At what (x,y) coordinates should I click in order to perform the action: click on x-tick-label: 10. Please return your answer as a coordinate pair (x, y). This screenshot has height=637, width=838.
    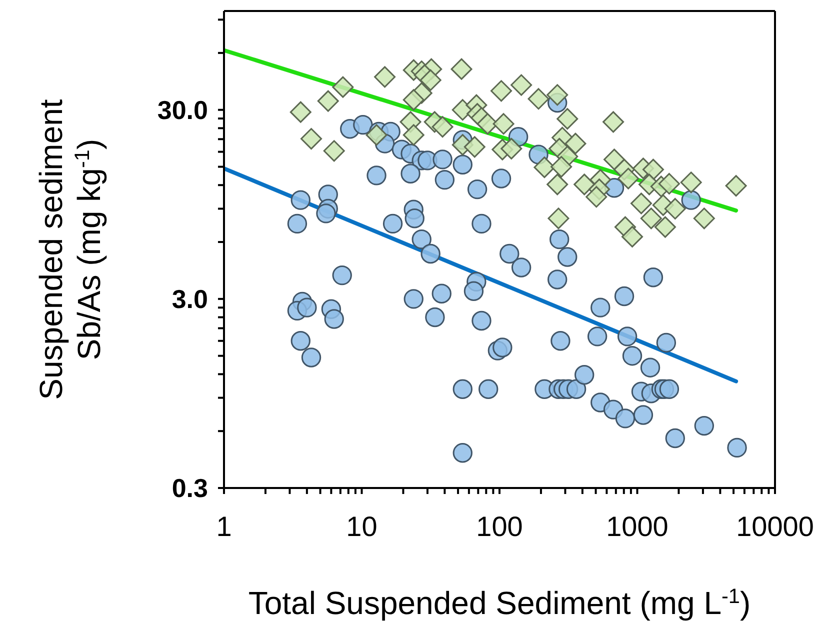
    Looking at the image, I should click on (362, 526).